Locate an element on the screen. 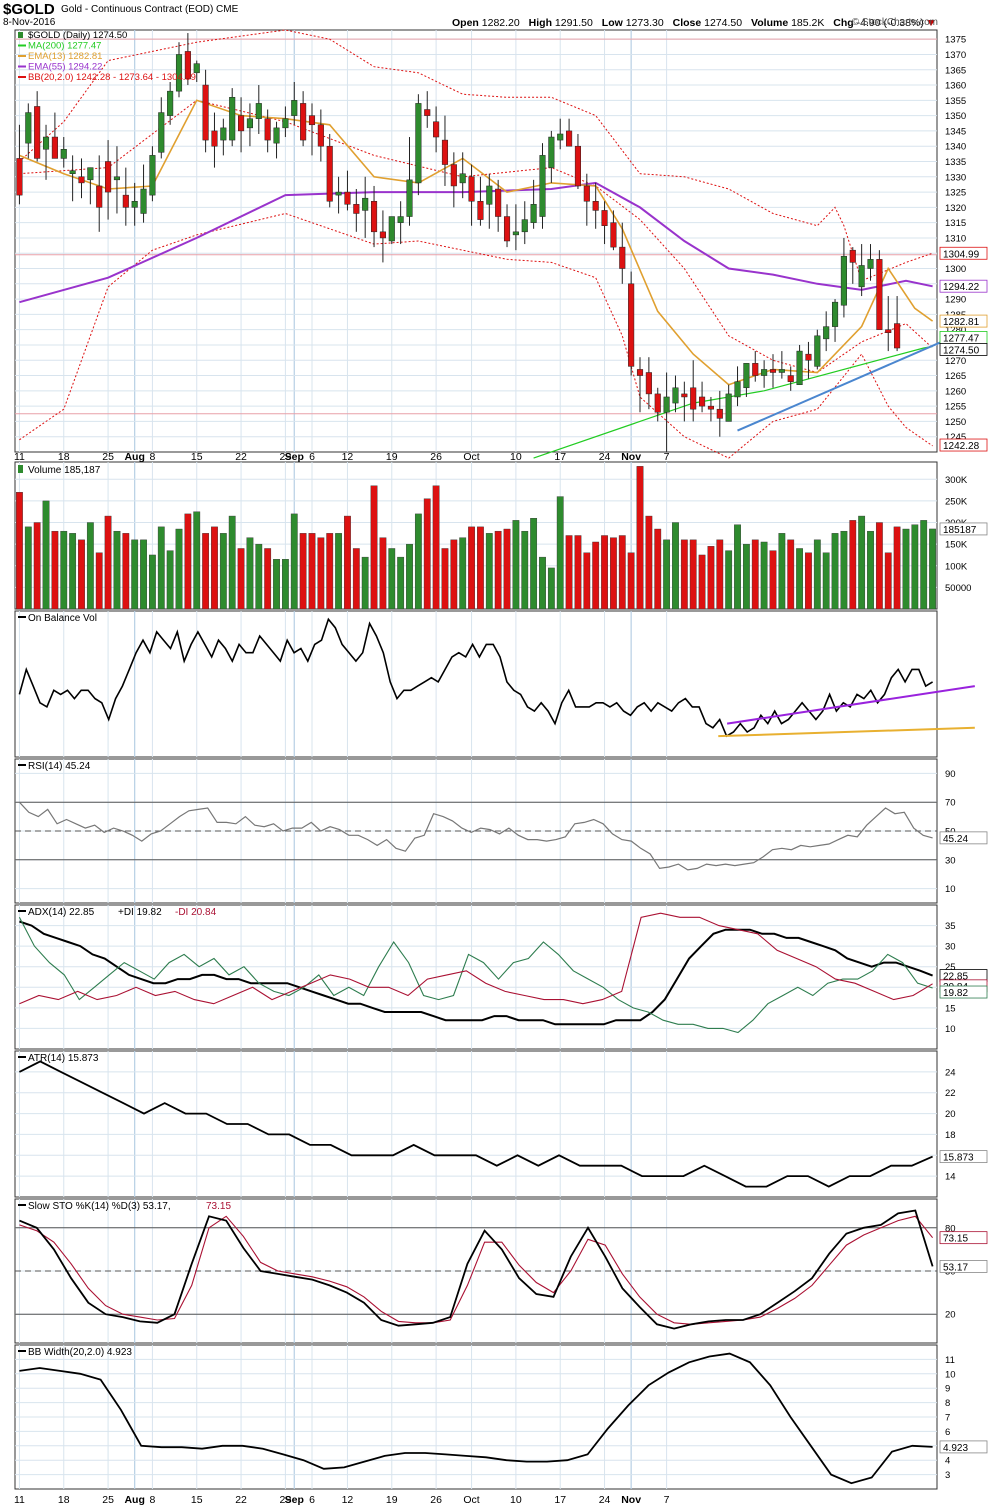 The height and width of the screenshot is (1511, 990). atr-badge: 15.873 is located at coordinates (958, 1158).